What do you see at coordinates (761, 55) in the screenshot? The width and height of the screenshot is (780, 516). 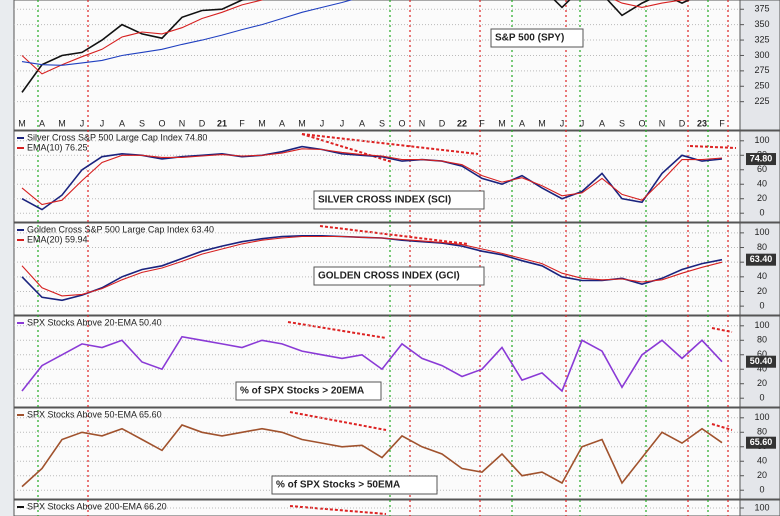 I see `y-tick-label: 300` at bounding box center [761, 55].